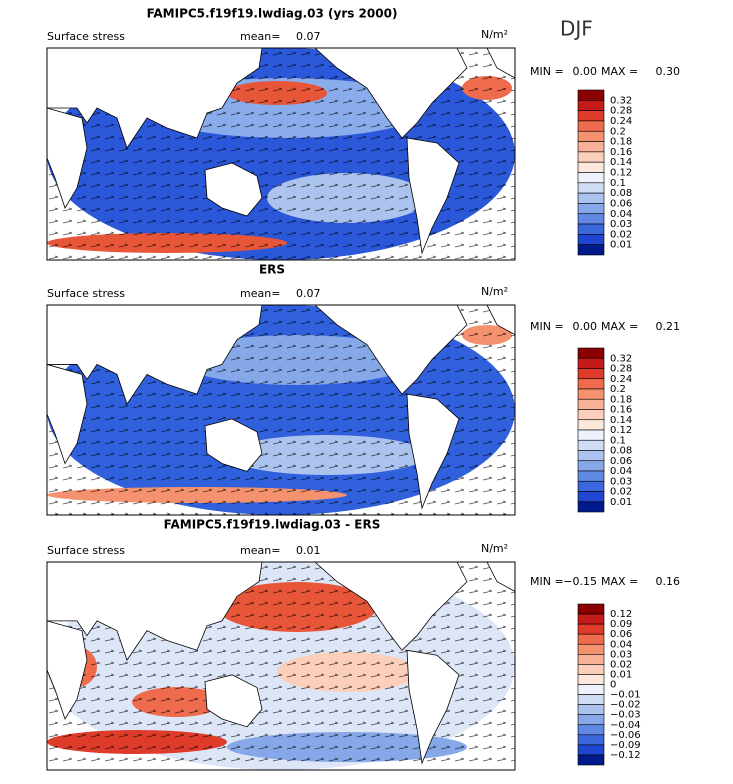 The height and width of the screenshot is (784, 733). I want to click on colorbar-label: 0.18, so click(621, 399).